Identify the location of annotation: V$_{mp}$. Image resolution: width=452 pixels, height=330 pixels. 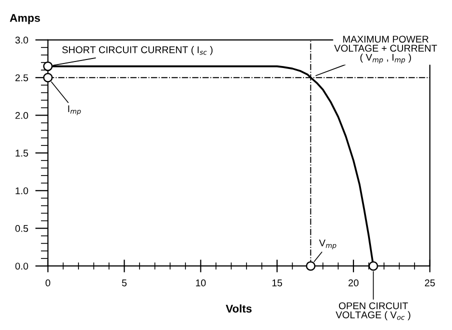
(327, 245).